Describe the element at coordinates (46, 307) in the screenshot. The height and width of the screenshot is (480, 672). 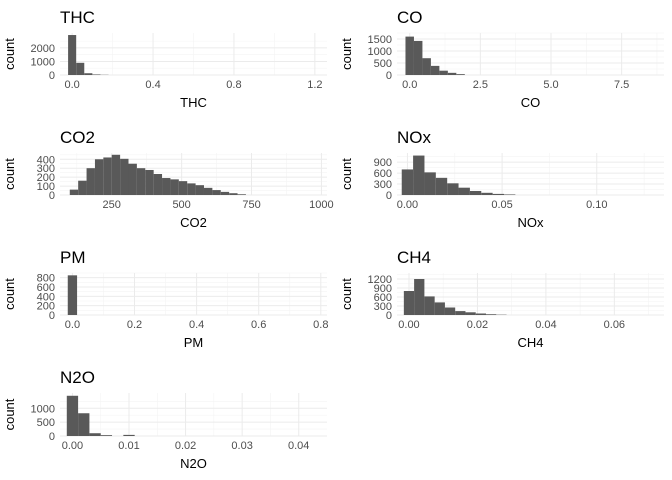
I see `y-tick-label: 200` at that location.